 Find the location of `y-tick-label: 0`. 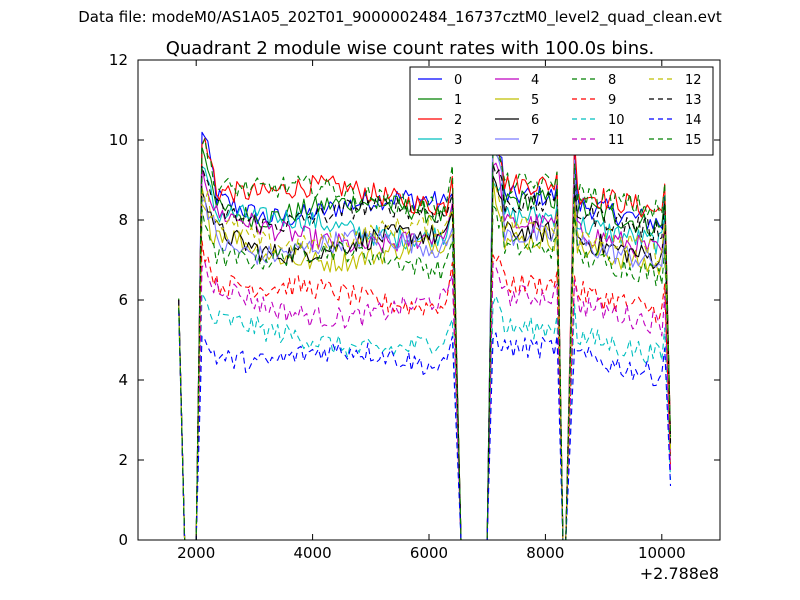

y-tick-label: 0 is located at coordinates (123, 540).